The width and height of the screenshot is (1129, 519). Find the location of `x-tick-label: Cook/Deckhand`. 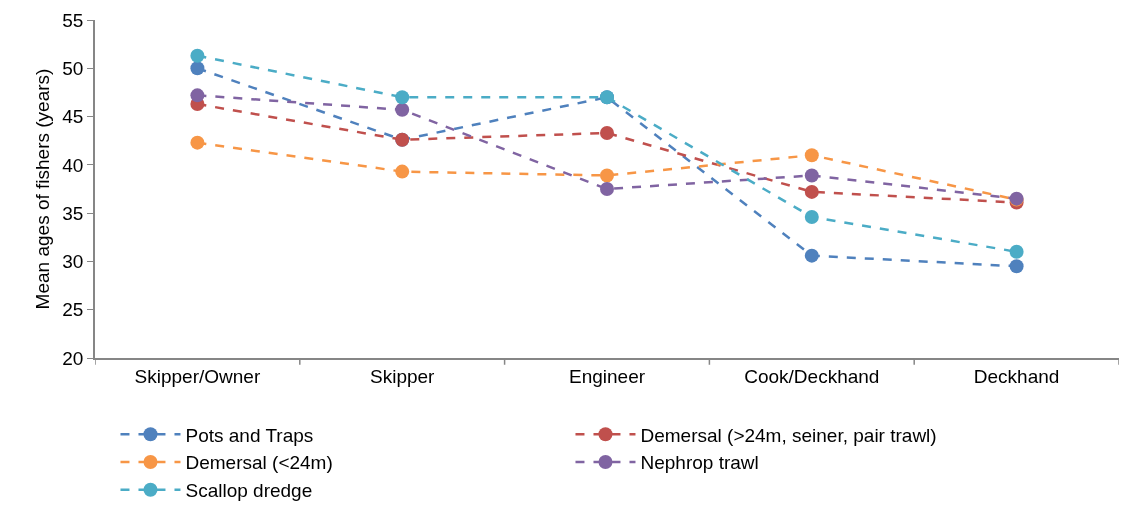

x-tick-label: Cook/Deckhand is located at coordinates (812, 376).